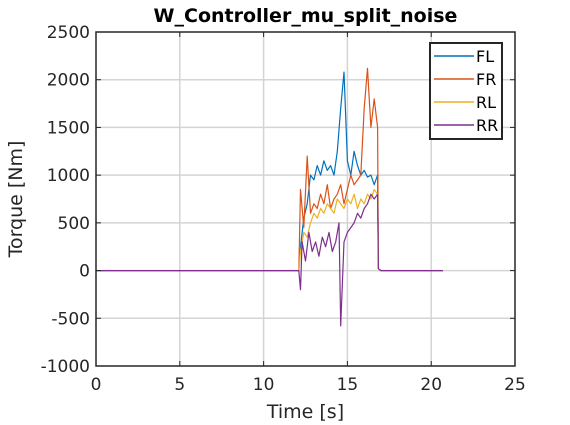  I want to click on x-tick-label: 20, so click(431, 385).